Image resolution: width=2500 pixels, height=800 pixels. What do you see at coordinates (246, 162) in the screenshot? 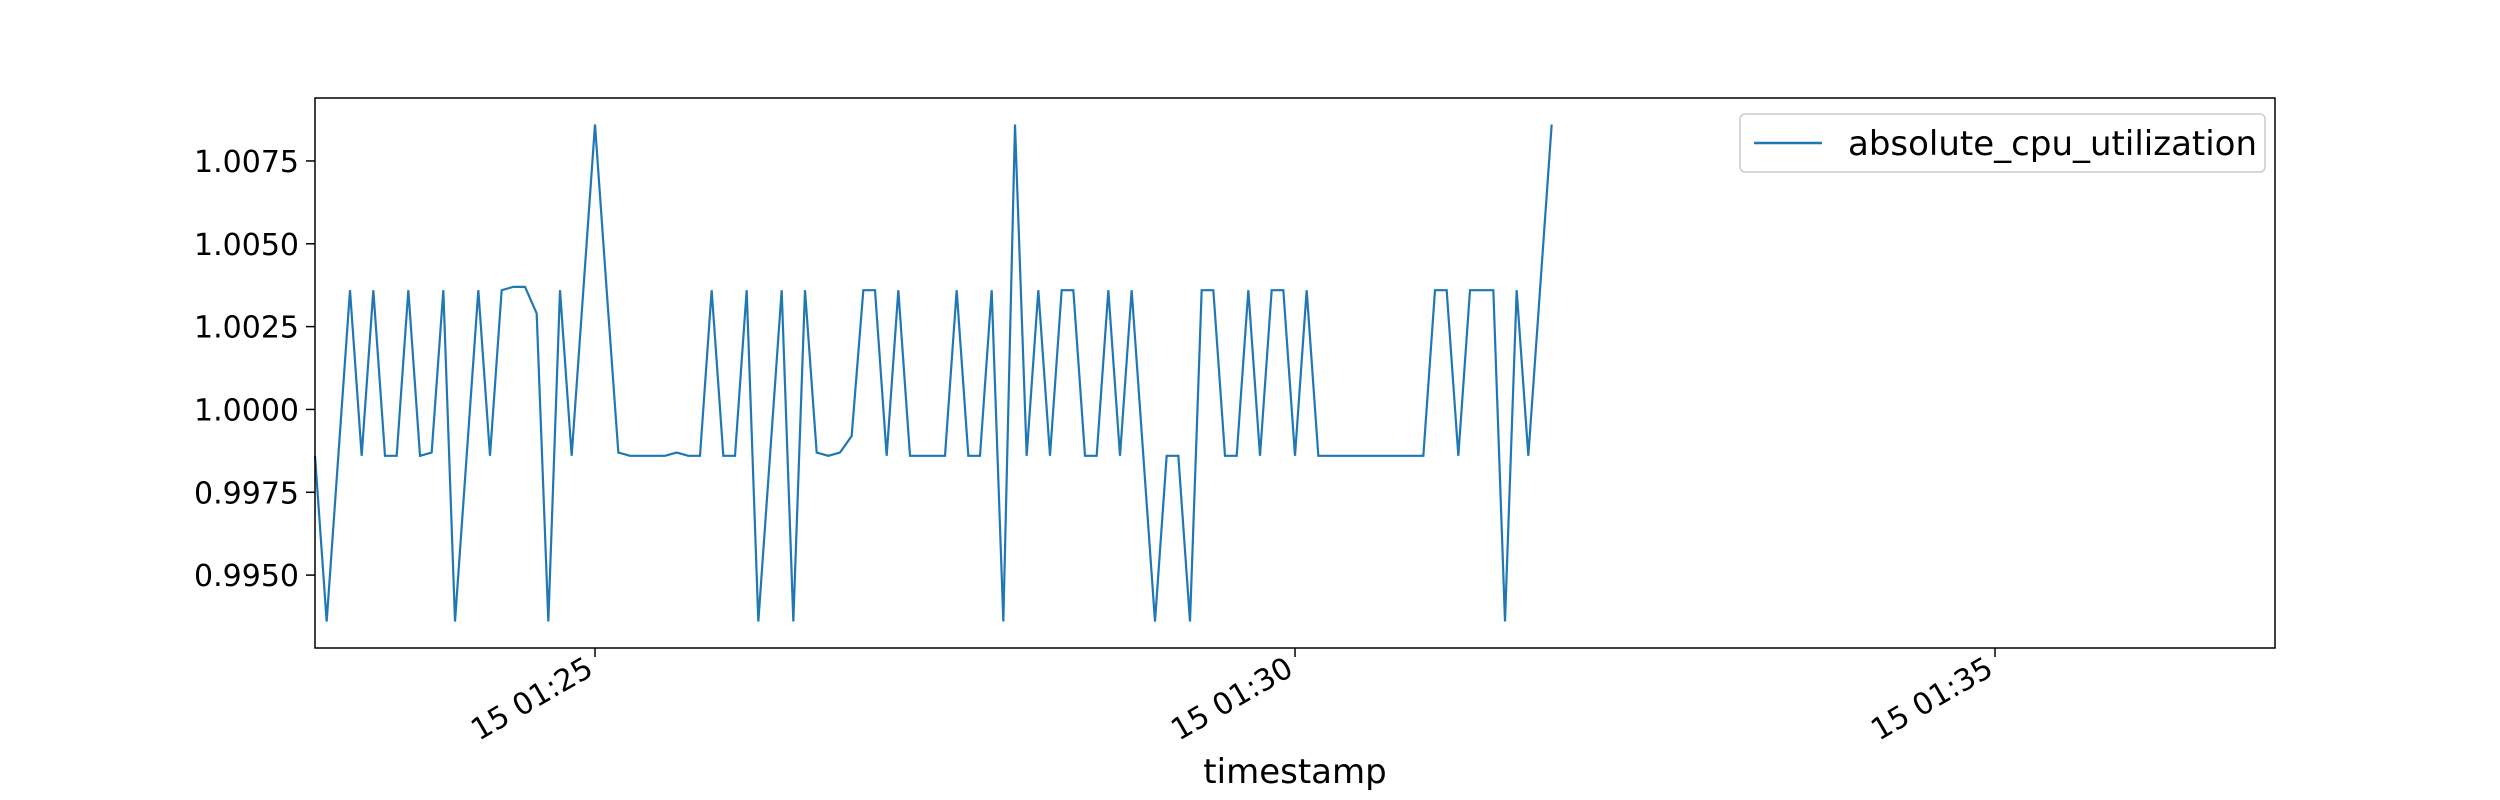
I see `y-tick-label: 1.0075` at bounding box center [246, 162].